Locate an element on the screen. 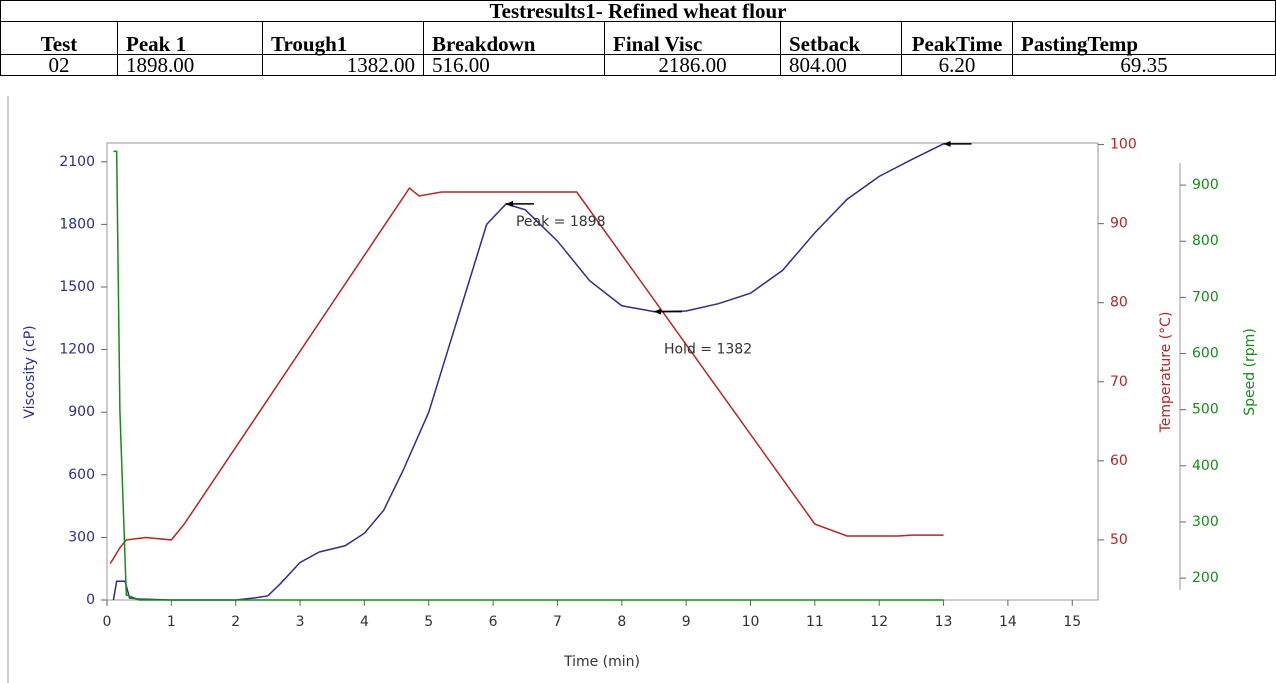 Image resolution: width=1276 pixels, height=683 pixels. annotation: Peak = 1898 is located at coordinates (561, 222).